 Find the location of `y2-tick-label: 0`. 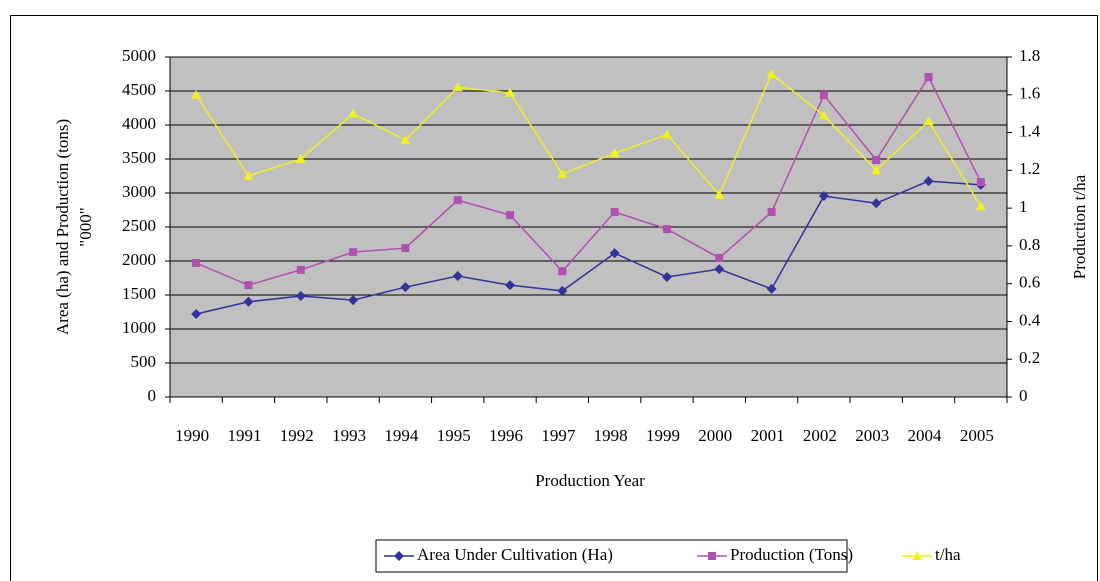

y2-tick-label: 0 is located at coordinates (1023, 395).